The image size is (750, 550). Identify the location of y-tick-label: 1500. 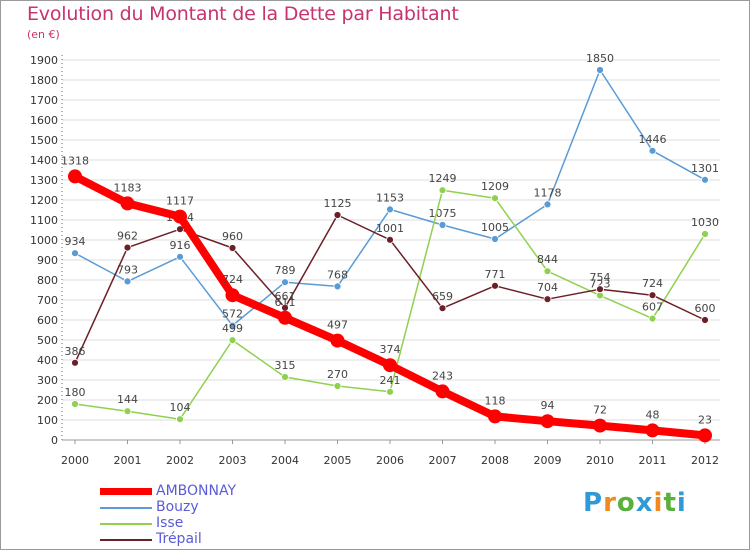
(44, 140).